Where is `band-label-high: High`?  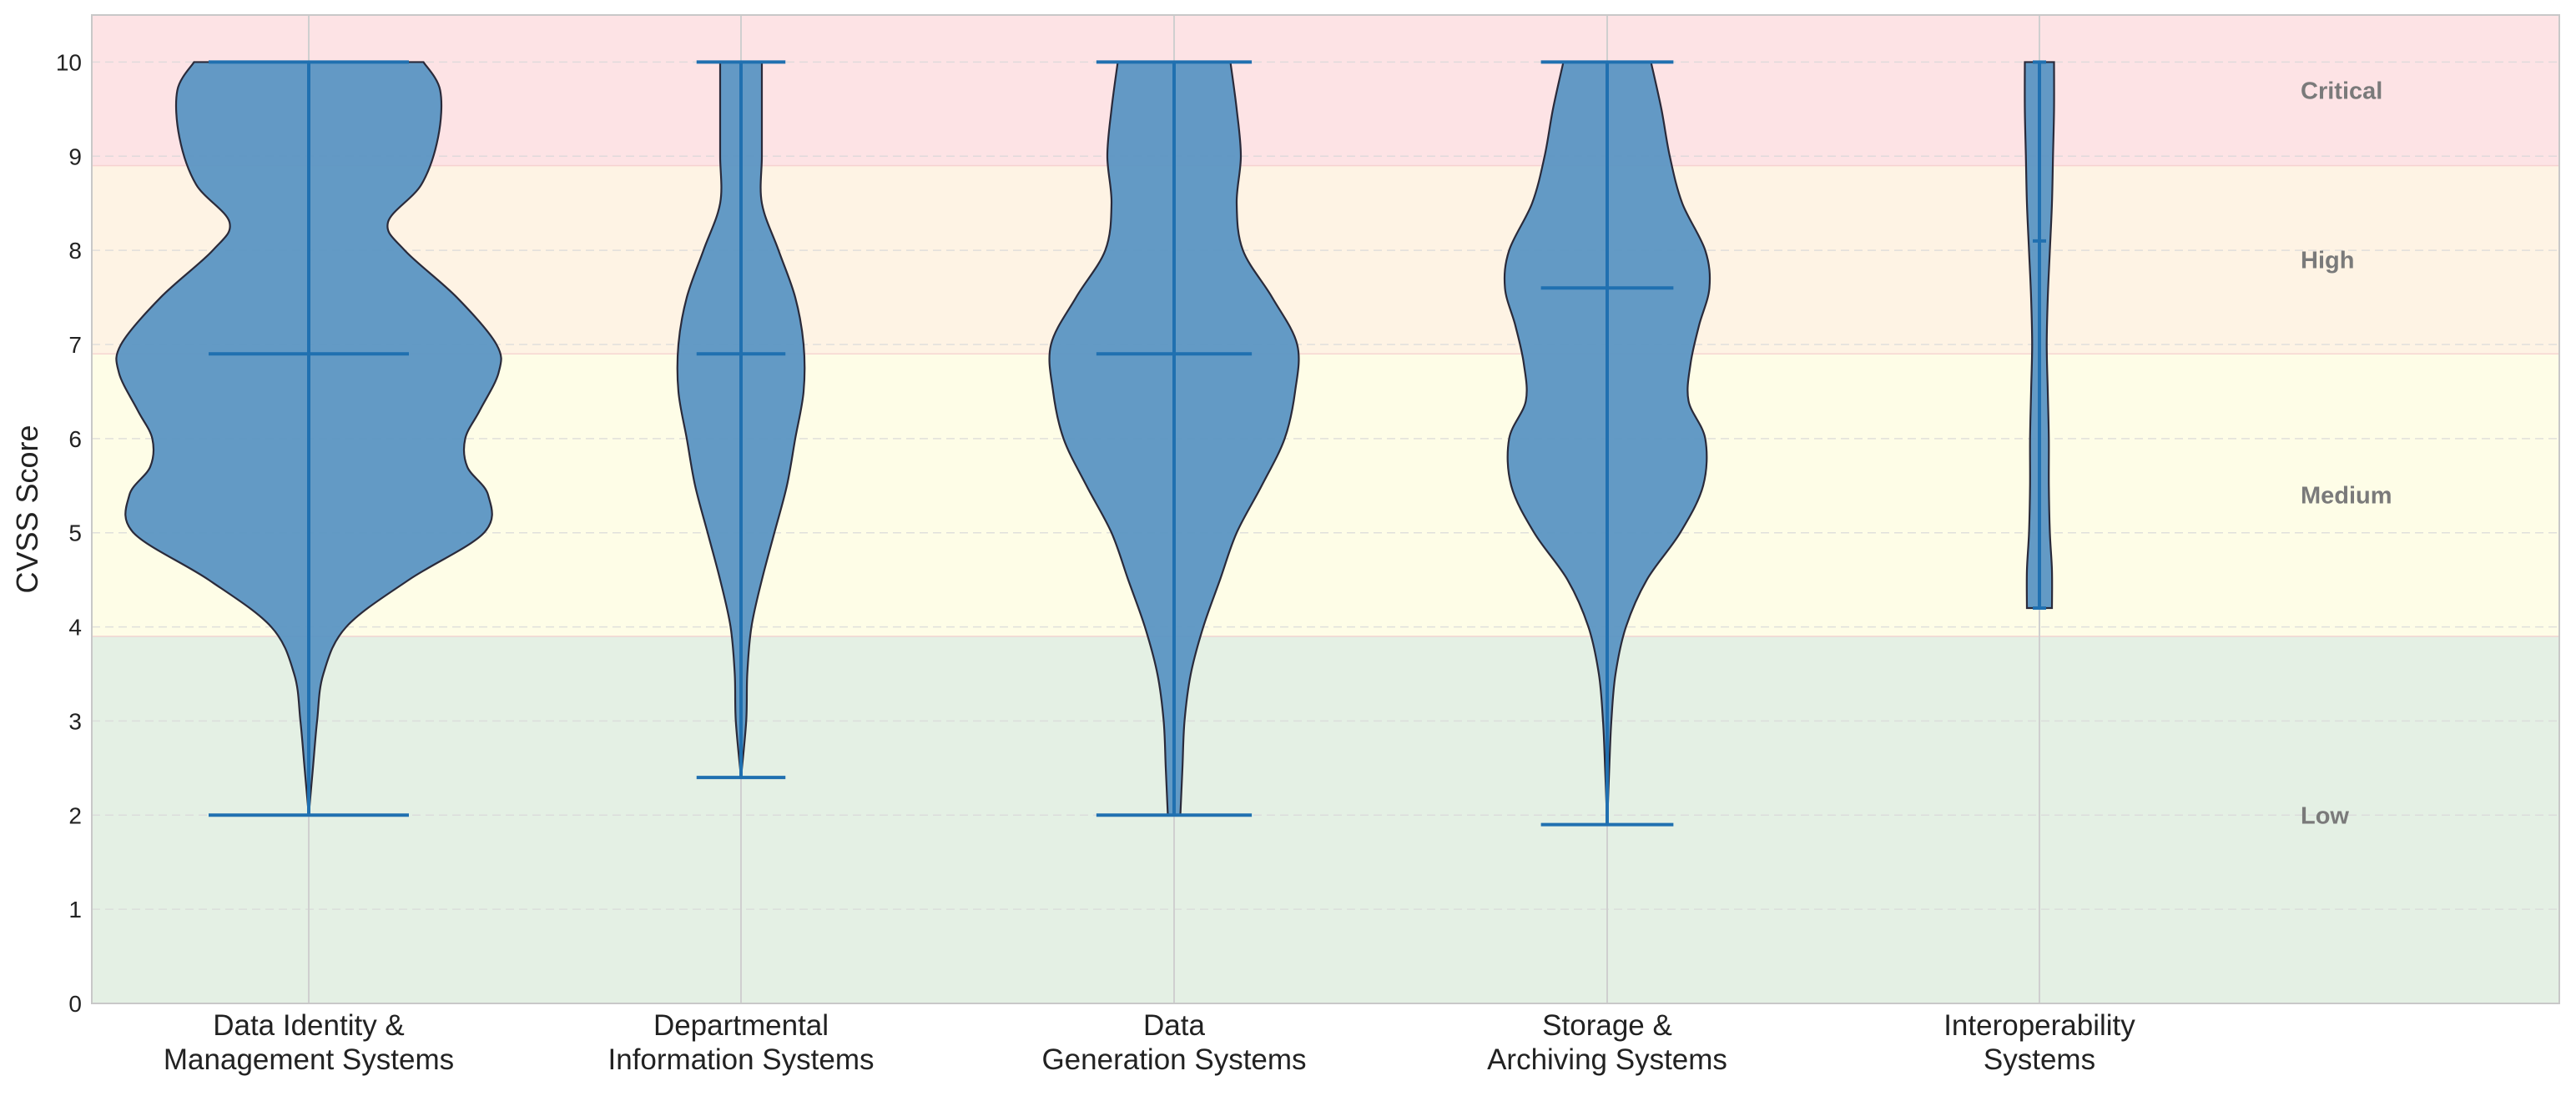
band-label-high: High is located at coordinates (2327, 260).